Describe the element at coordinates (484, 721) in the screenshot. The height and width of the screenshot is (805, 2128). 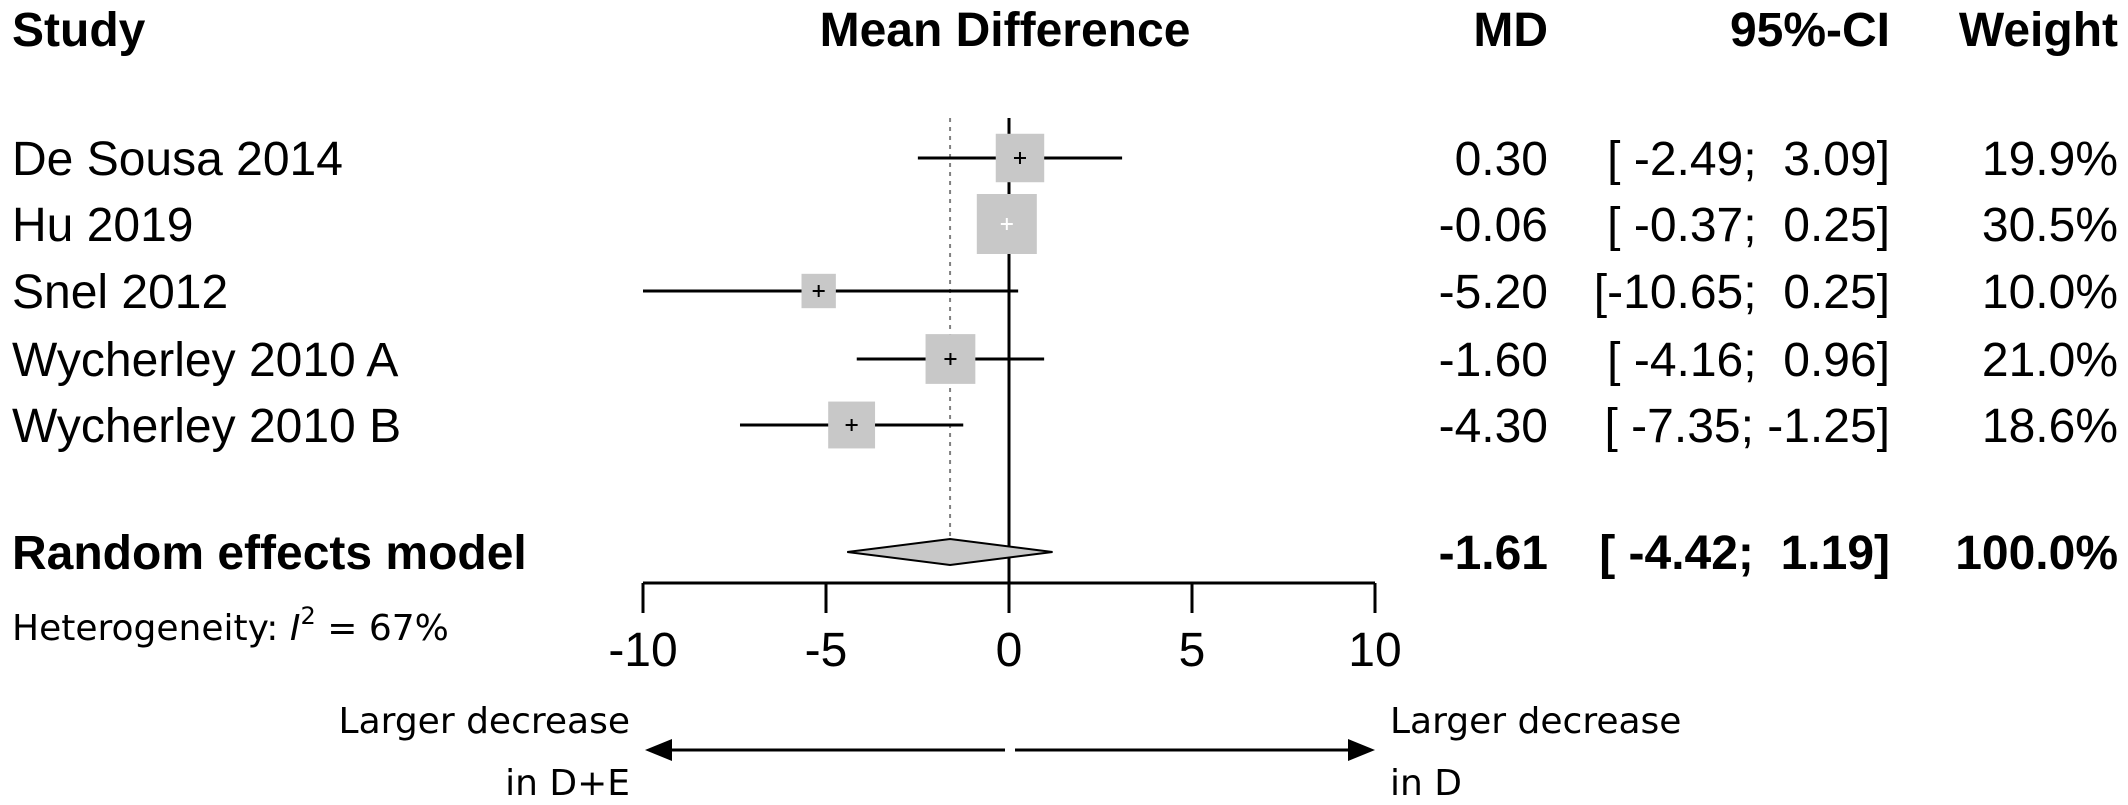
I see `direction-left-line1: Larger decrease` at that location.